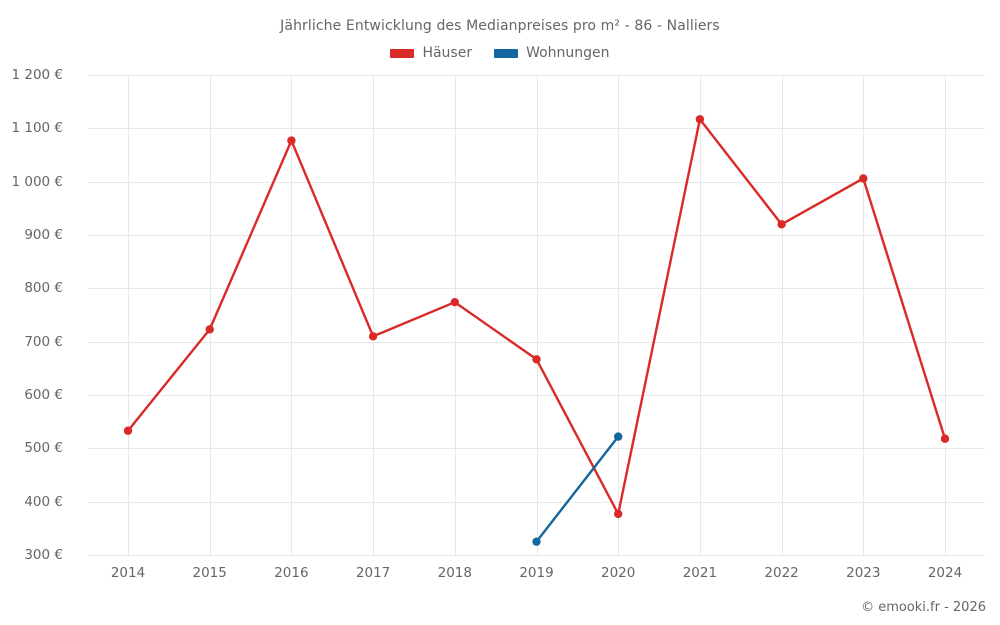 This screenshot has height=625, width=1000. Describe the element at coordinates (923, 607) in the screenshot. I see `credit-label: © emooki.fr - 2026` at that location.